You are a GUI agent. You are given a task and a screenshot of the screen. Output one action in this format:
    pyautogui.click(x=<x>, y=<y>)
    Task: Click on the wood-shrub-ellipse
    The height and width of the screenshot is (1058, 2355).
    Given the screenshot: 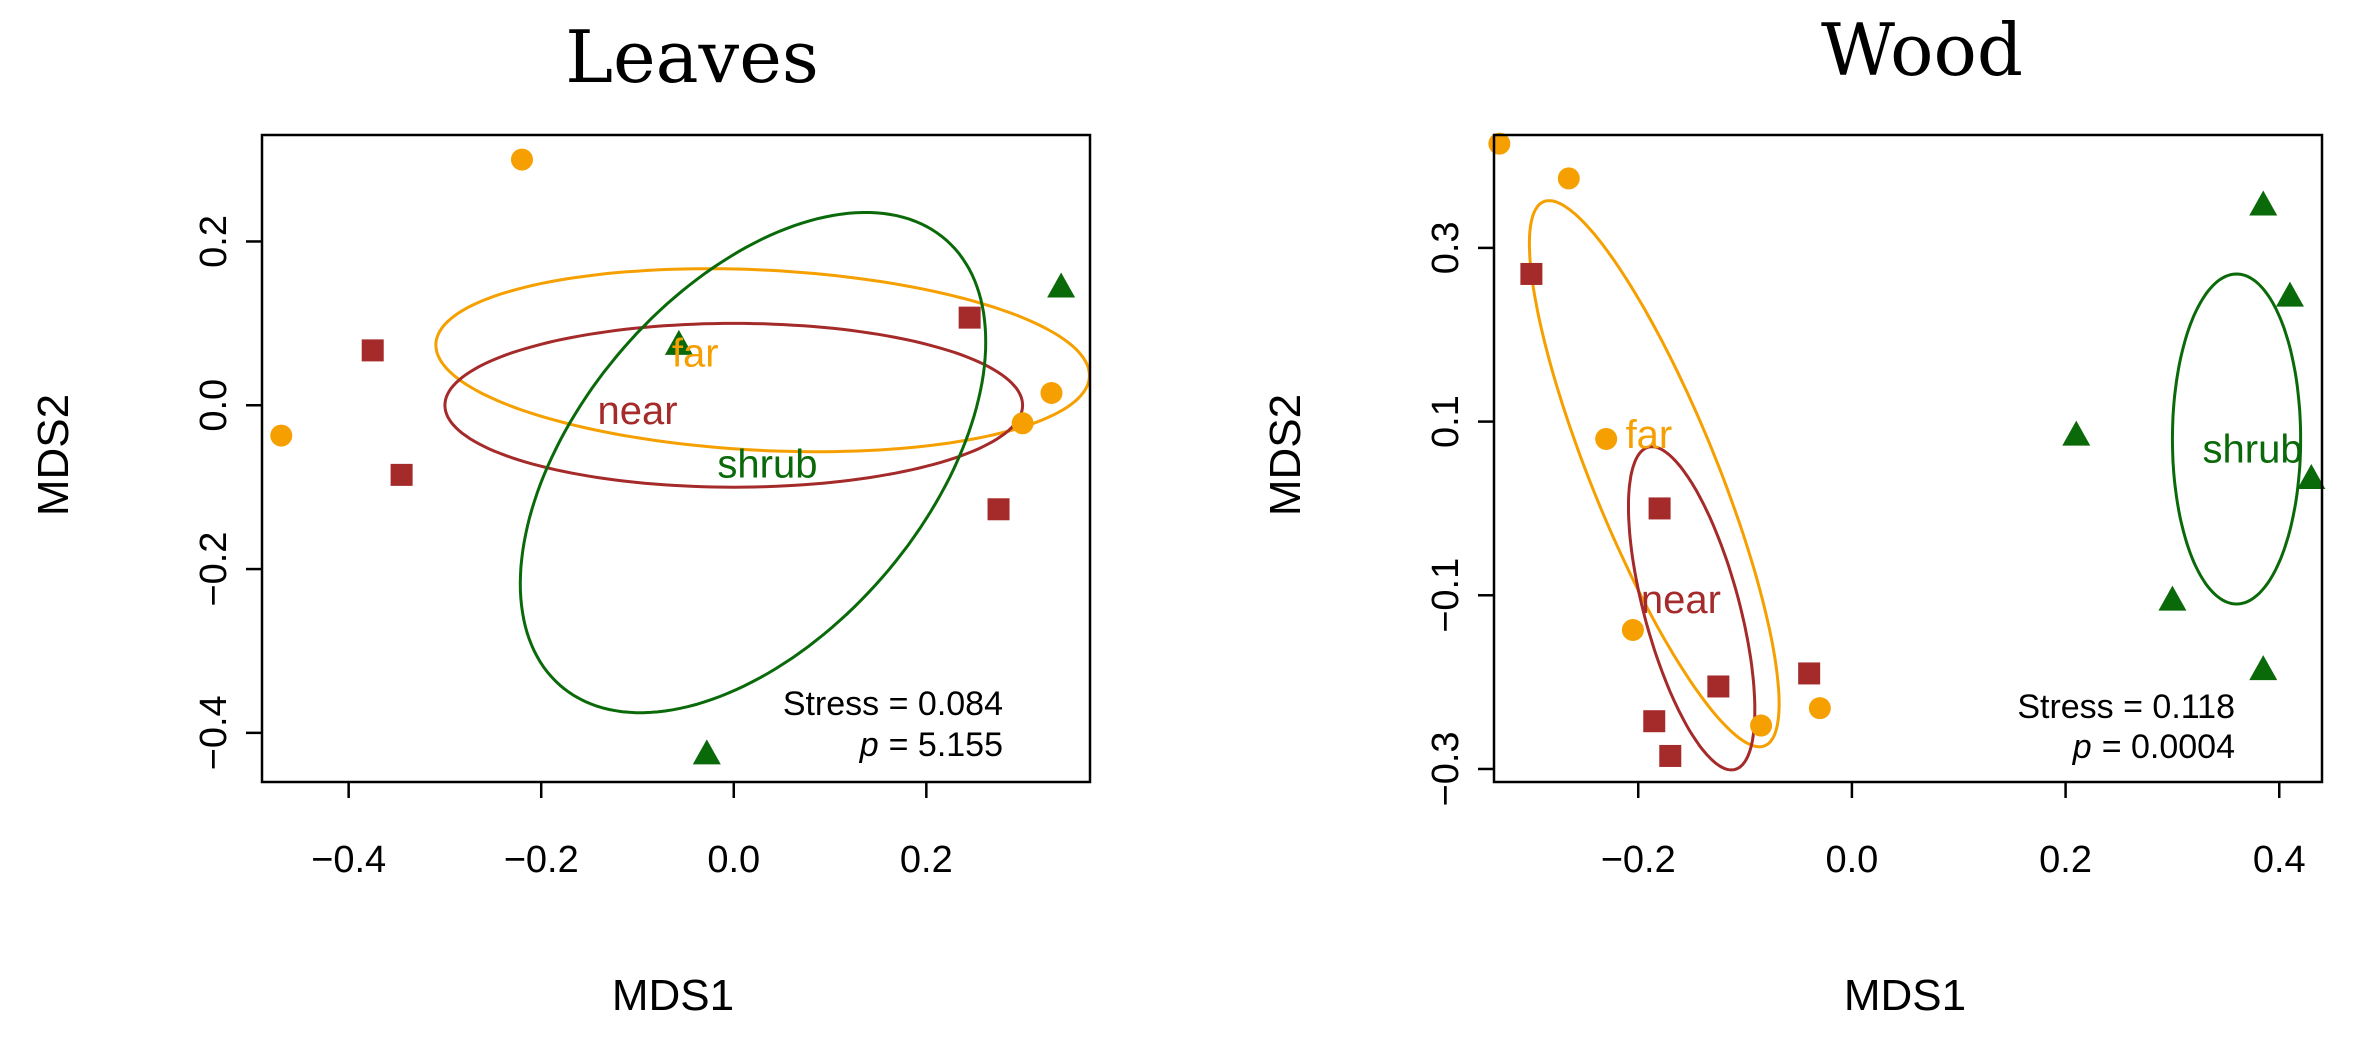 What is the action you would take?
    pyautogui.click(x=2236, y=439)
    